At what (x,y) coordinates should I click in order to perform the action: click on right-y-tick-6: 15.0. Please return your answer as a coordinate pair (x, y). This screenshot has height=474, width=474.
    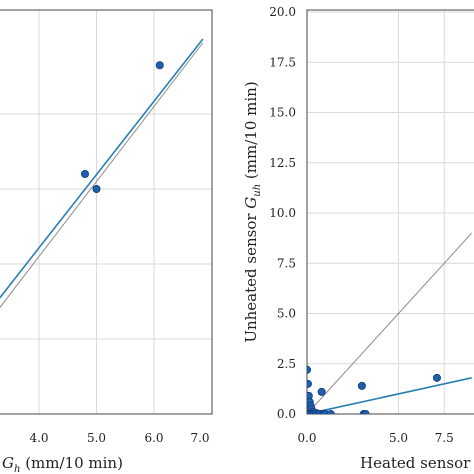
    Looking at the image, I should click on (282, 113).